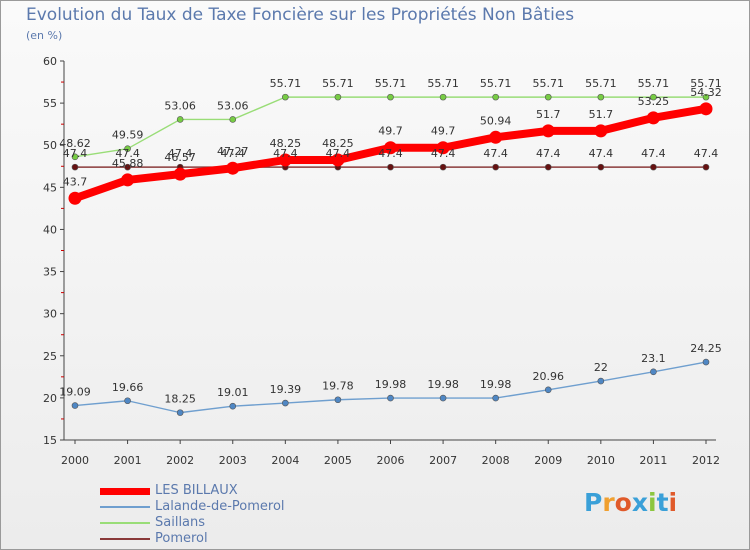  Describe the element at coordinates (706, 348) in the screenshot. I see `data-label-lalande-de-pomerol: 24.25` at that location.